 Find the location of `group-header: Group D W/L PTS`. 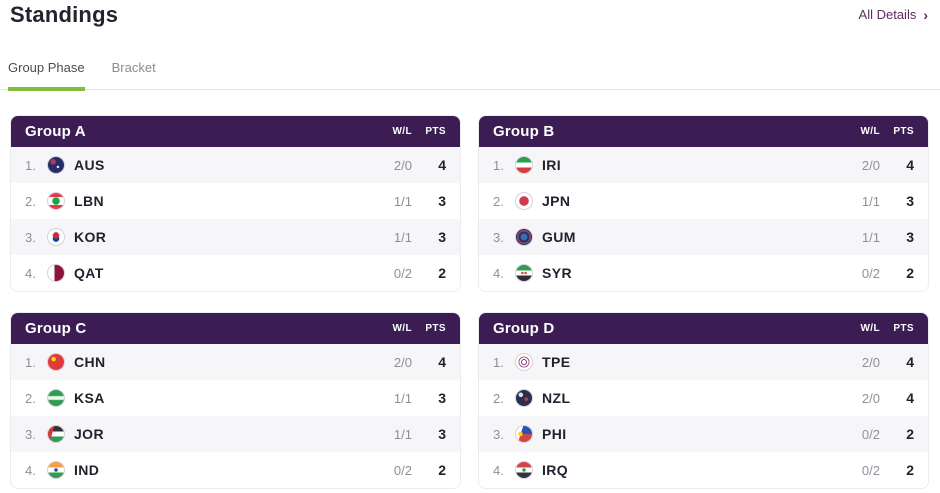

group-header: Group D W/L PTS is located at coordinates (703, 328).